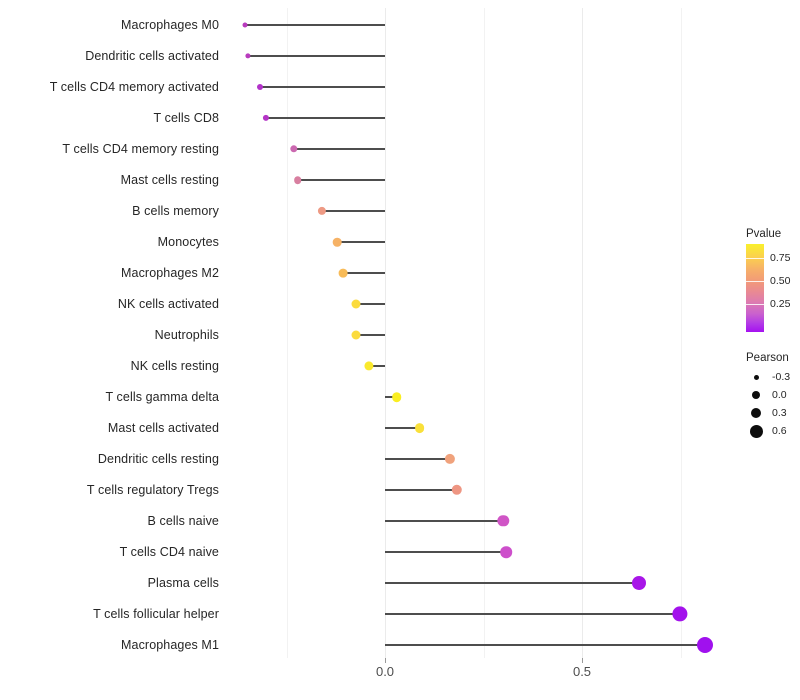 This screenshot has width=800, height=700. I want to click on category-label: Plasma cells, so click(183, 583).